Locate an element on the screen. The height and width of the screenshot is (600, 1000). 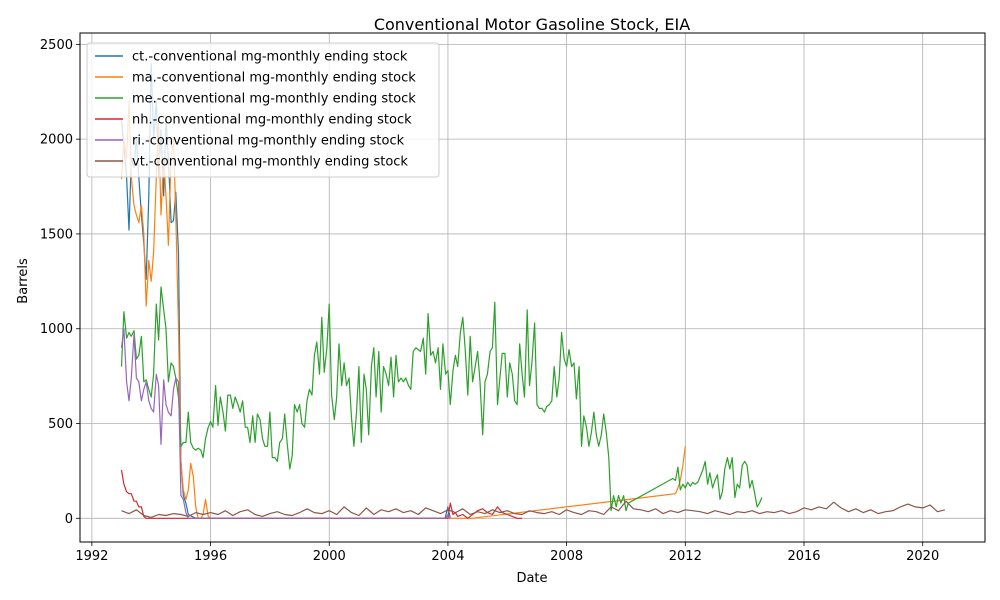
legend-box is located at coordinates (263, 110).